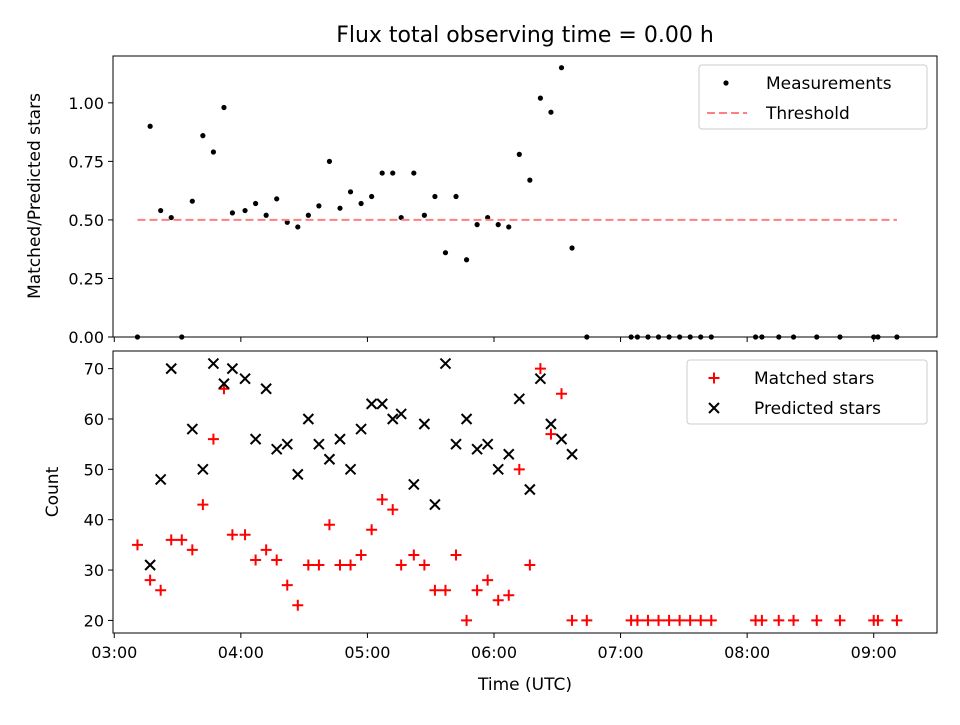 The width and height of the screenshot is (960, 725). Describe the element at coordinates (94, 570) in the screenshot. I see `y-tick-label: 30` at that location.